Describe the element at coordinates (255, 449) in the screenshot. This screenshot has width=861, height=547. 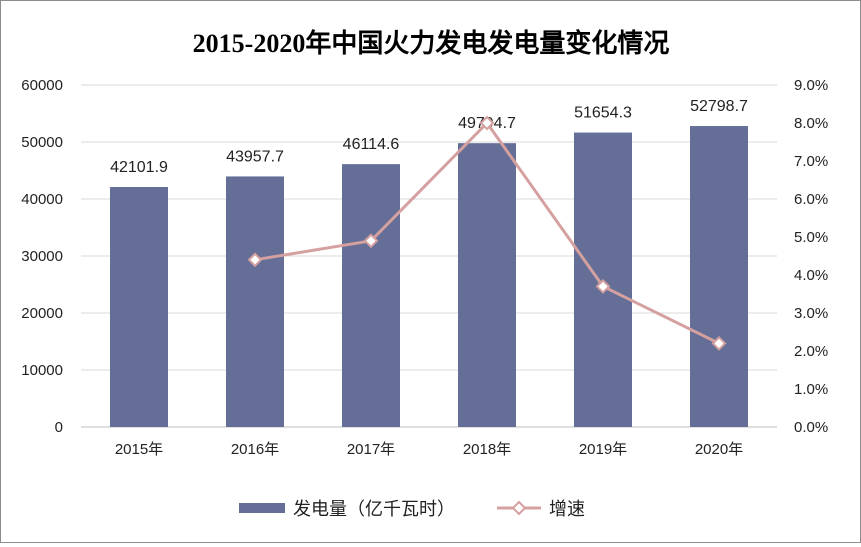
I see `category-label: 2016年` at that location.